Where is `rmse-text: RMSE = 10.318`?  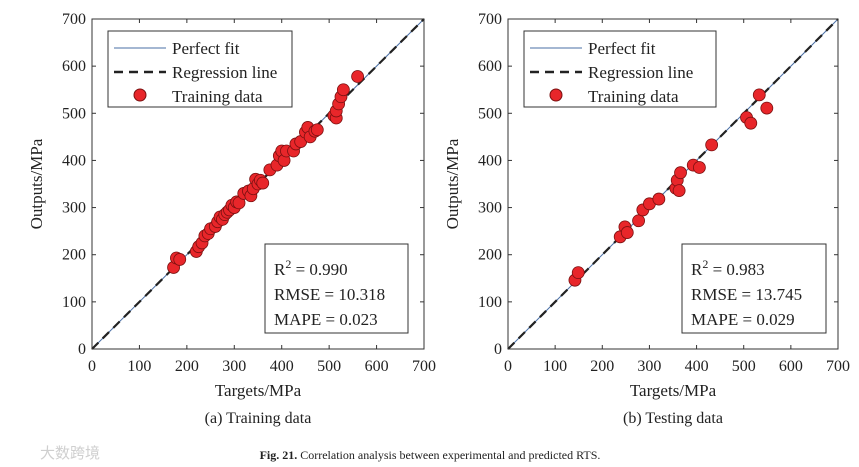
rmse-text: RMSE = 10.318 is located at coordinates (329, 294).